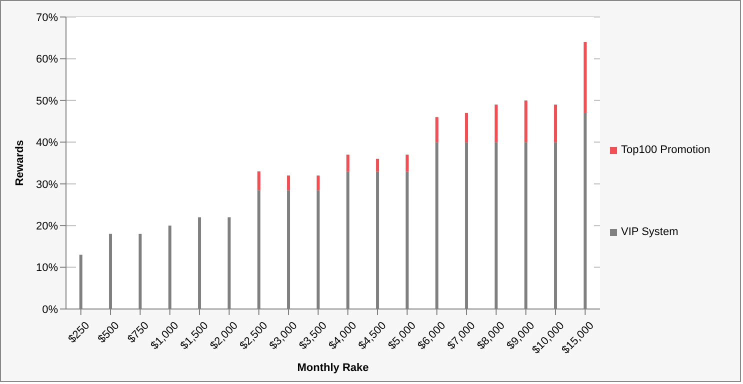 This screenshot has width=743, height=384. Describe the element at coordinates (47, 143) in the screenshot. I see `y-tick-label: 40%` at that location.